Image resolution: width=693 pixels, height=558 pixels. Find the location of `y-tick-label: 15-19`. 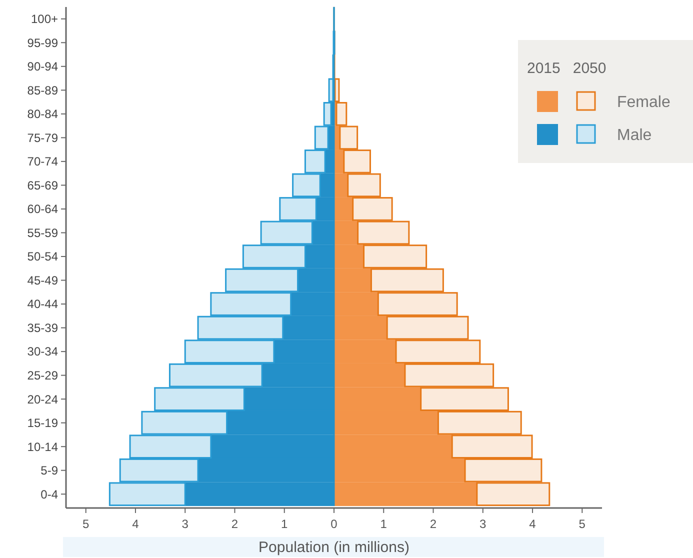

y-tick-label: 15-19 is located at coordinates (42, 423).